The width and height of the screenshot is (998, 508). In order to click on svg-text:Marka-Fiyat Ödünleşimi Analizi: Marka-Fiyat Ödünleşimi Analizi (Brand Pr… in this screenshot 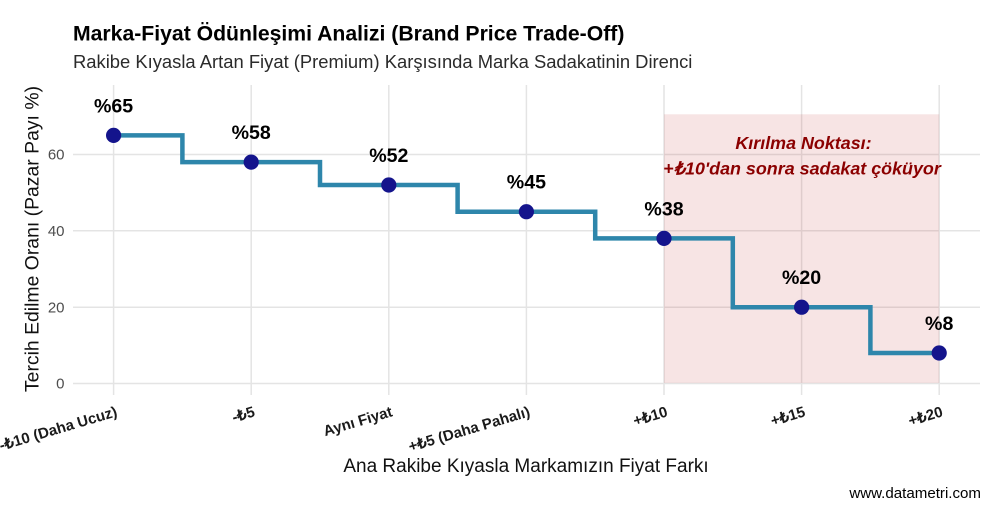, I will do `click(348, 33)`.